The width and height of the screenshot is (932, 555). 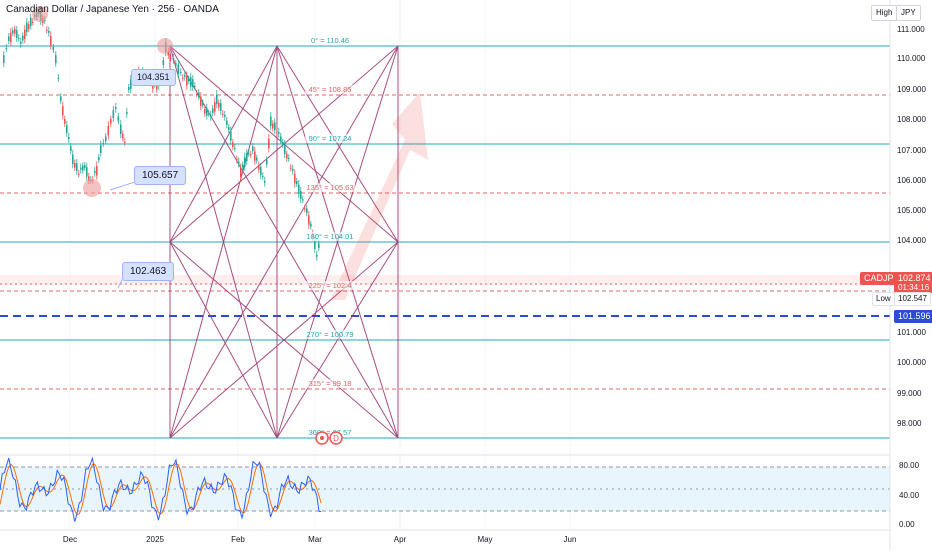 What do you see at coordinates (908, 13) in the screenshot?
I see `currency-button: JPY` at bounding box center [908, 13].